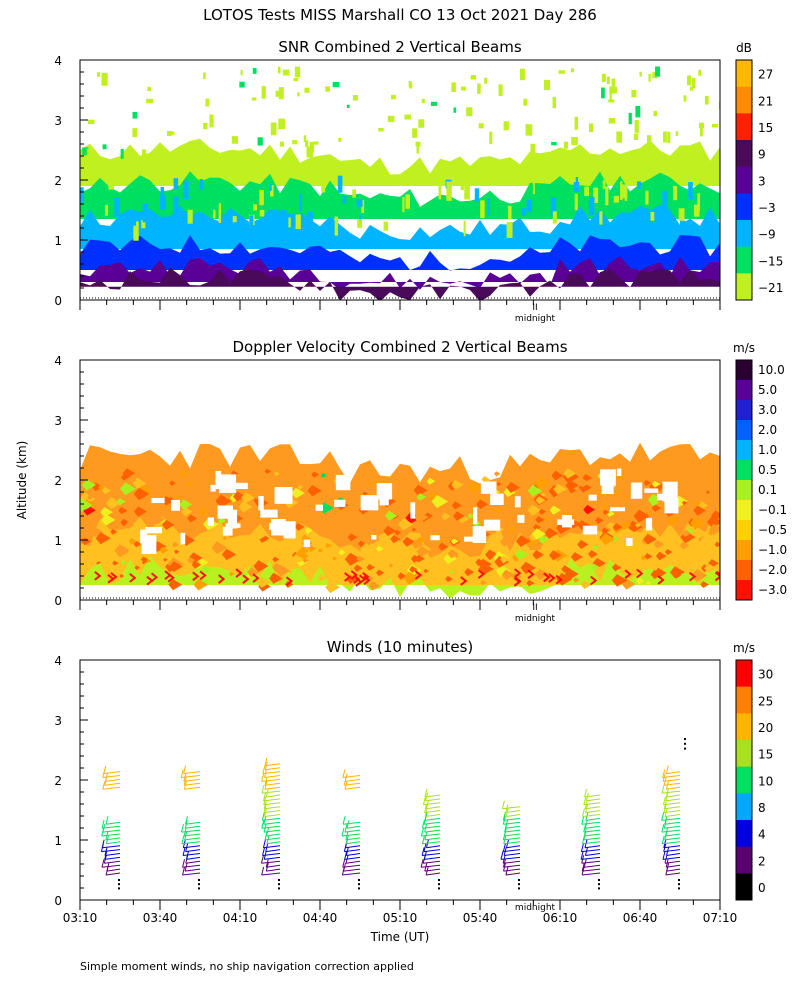 Image resolution: width=800 pixels, height=1000 pixels. I want to click on colorbar-tick-label: 0.5, so click(767, 470).